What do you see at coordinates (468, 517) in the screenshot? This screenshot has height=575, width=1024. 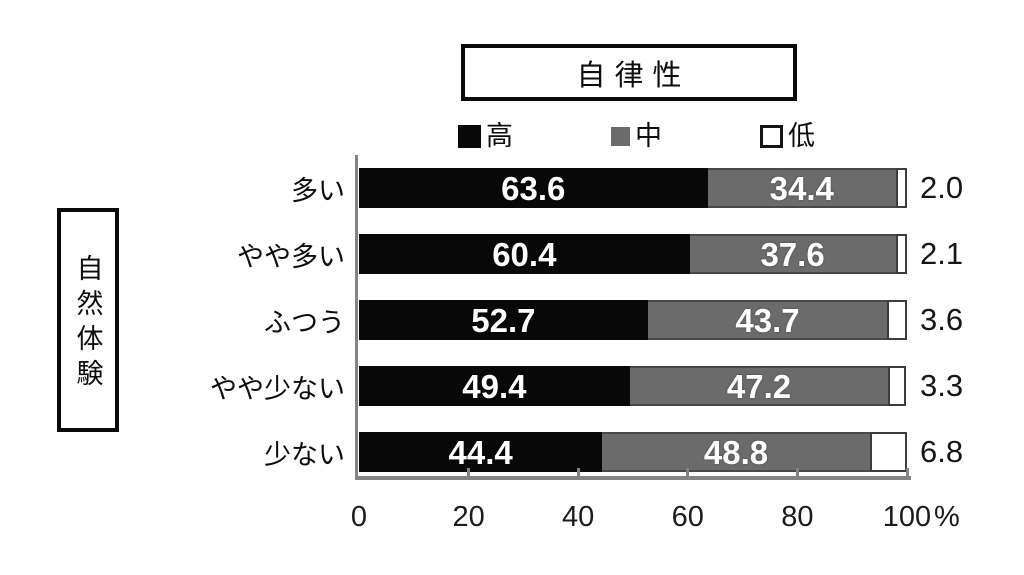 I see `x-tick-label: 20` at bounding box center [468, 517].